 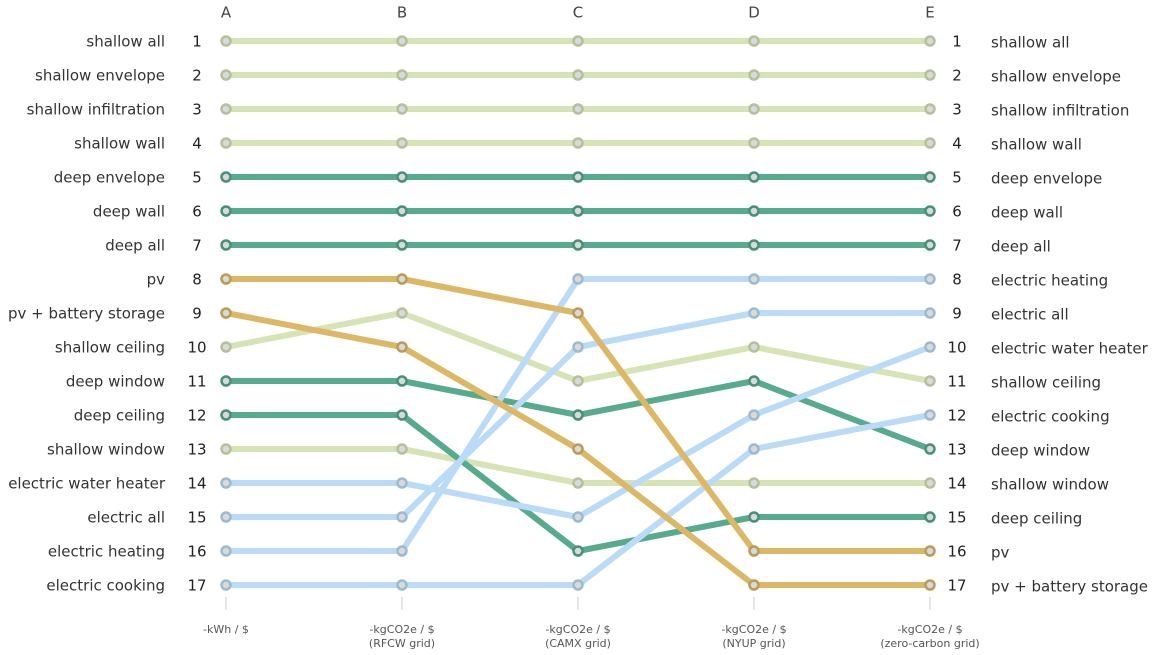 I want to click on rank-right: 7, so click(x=957, y=246).